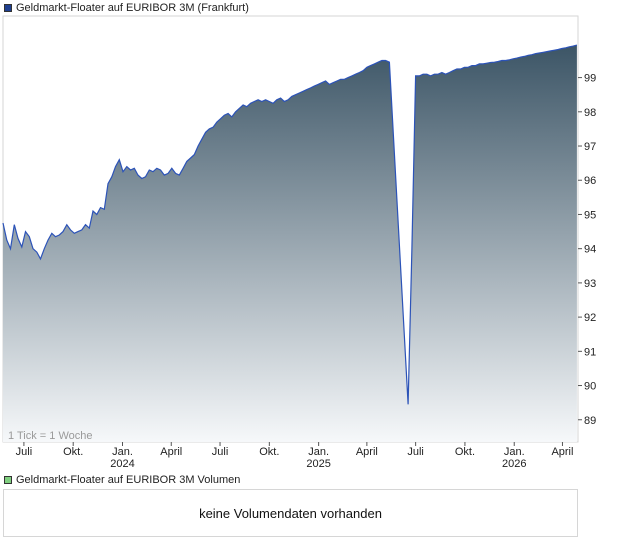 This screenshot has height=546, width=620. I want to click on y-tick-label: 93, so click(590, 284).